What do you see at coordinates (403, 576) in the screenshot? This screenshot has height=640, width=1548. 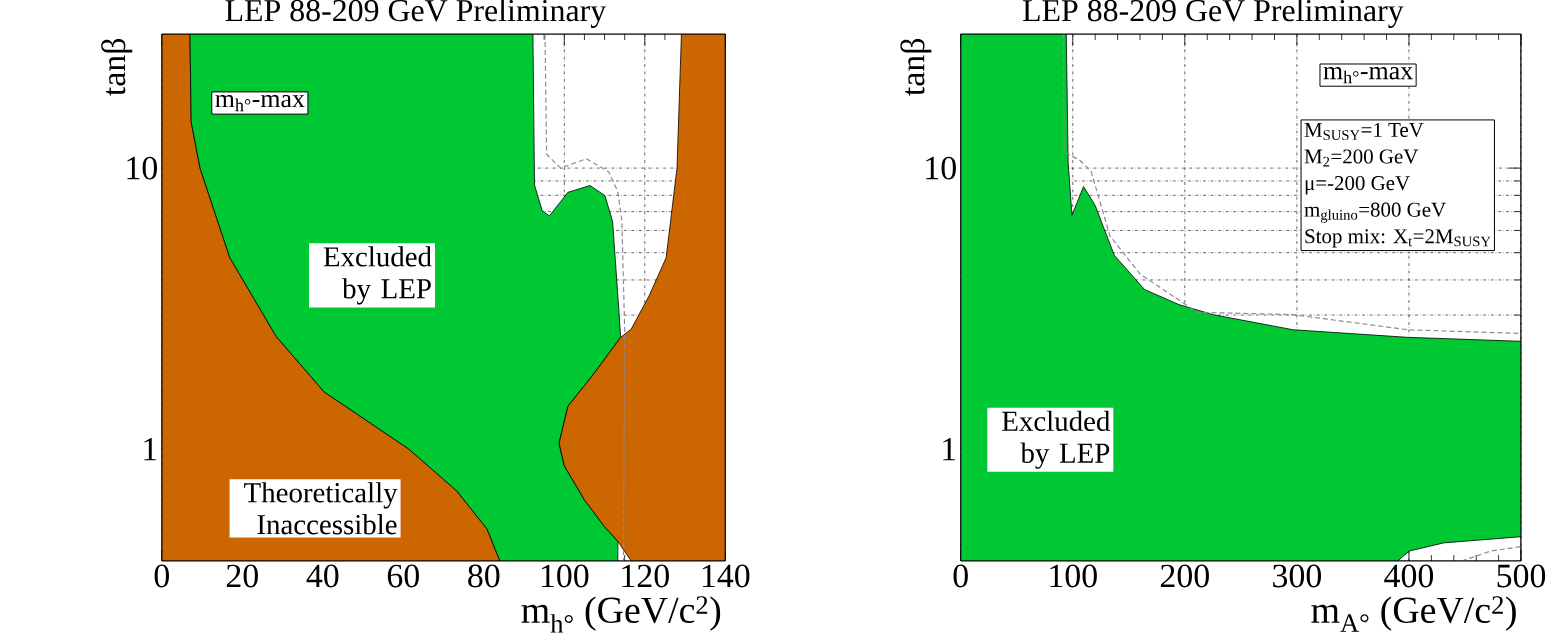 I see `x-tick-label: 60` at bounding box center [403, 576].